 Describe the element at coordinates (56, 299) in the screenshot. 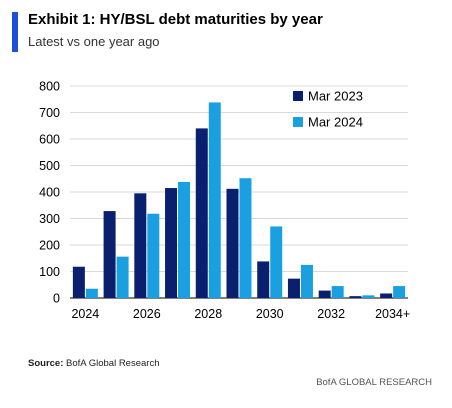

I see `y-tick-label: 0` at that location.